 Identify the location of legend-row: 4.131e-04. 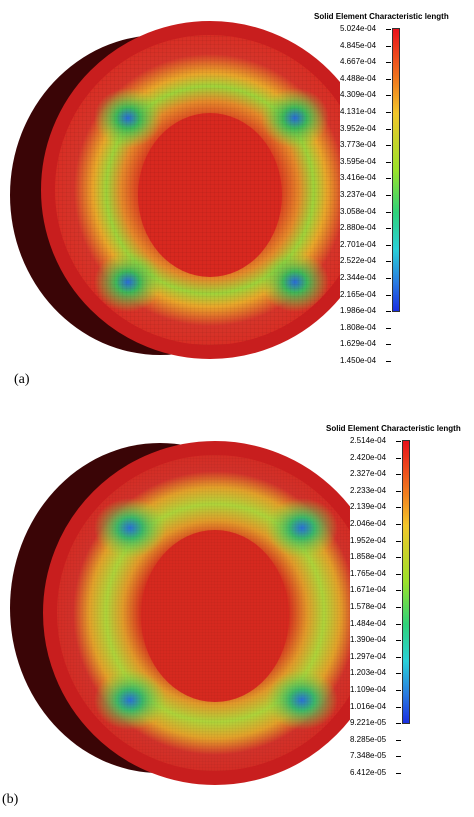
(397, 117).